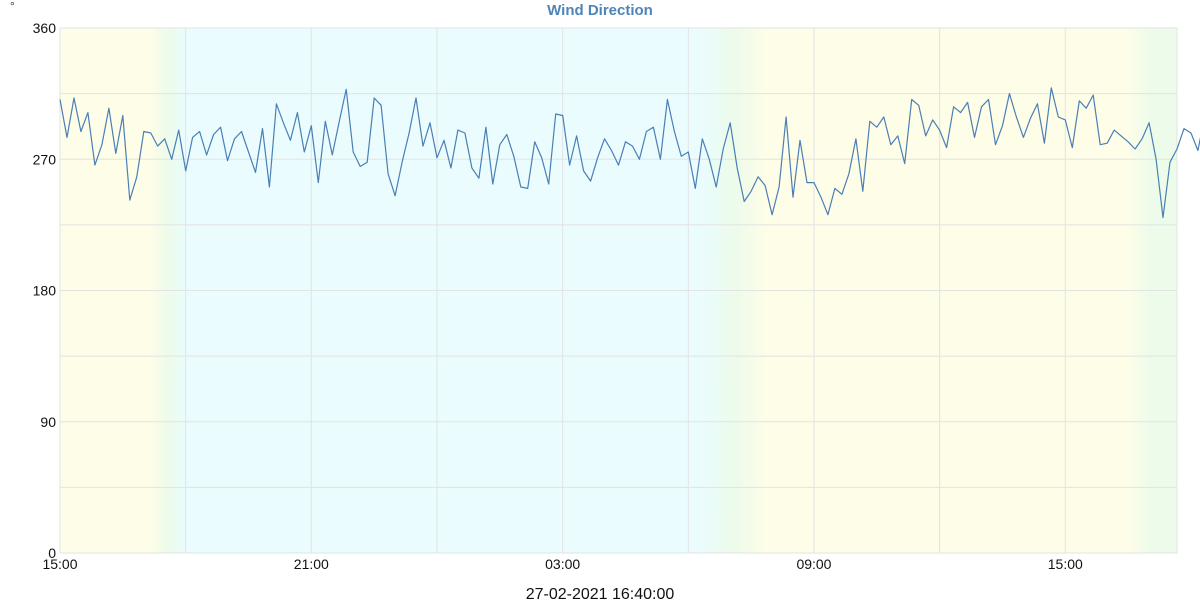 The image size is (1200, 605). I want to click on y-tick-label: 180, so click(45, 291).